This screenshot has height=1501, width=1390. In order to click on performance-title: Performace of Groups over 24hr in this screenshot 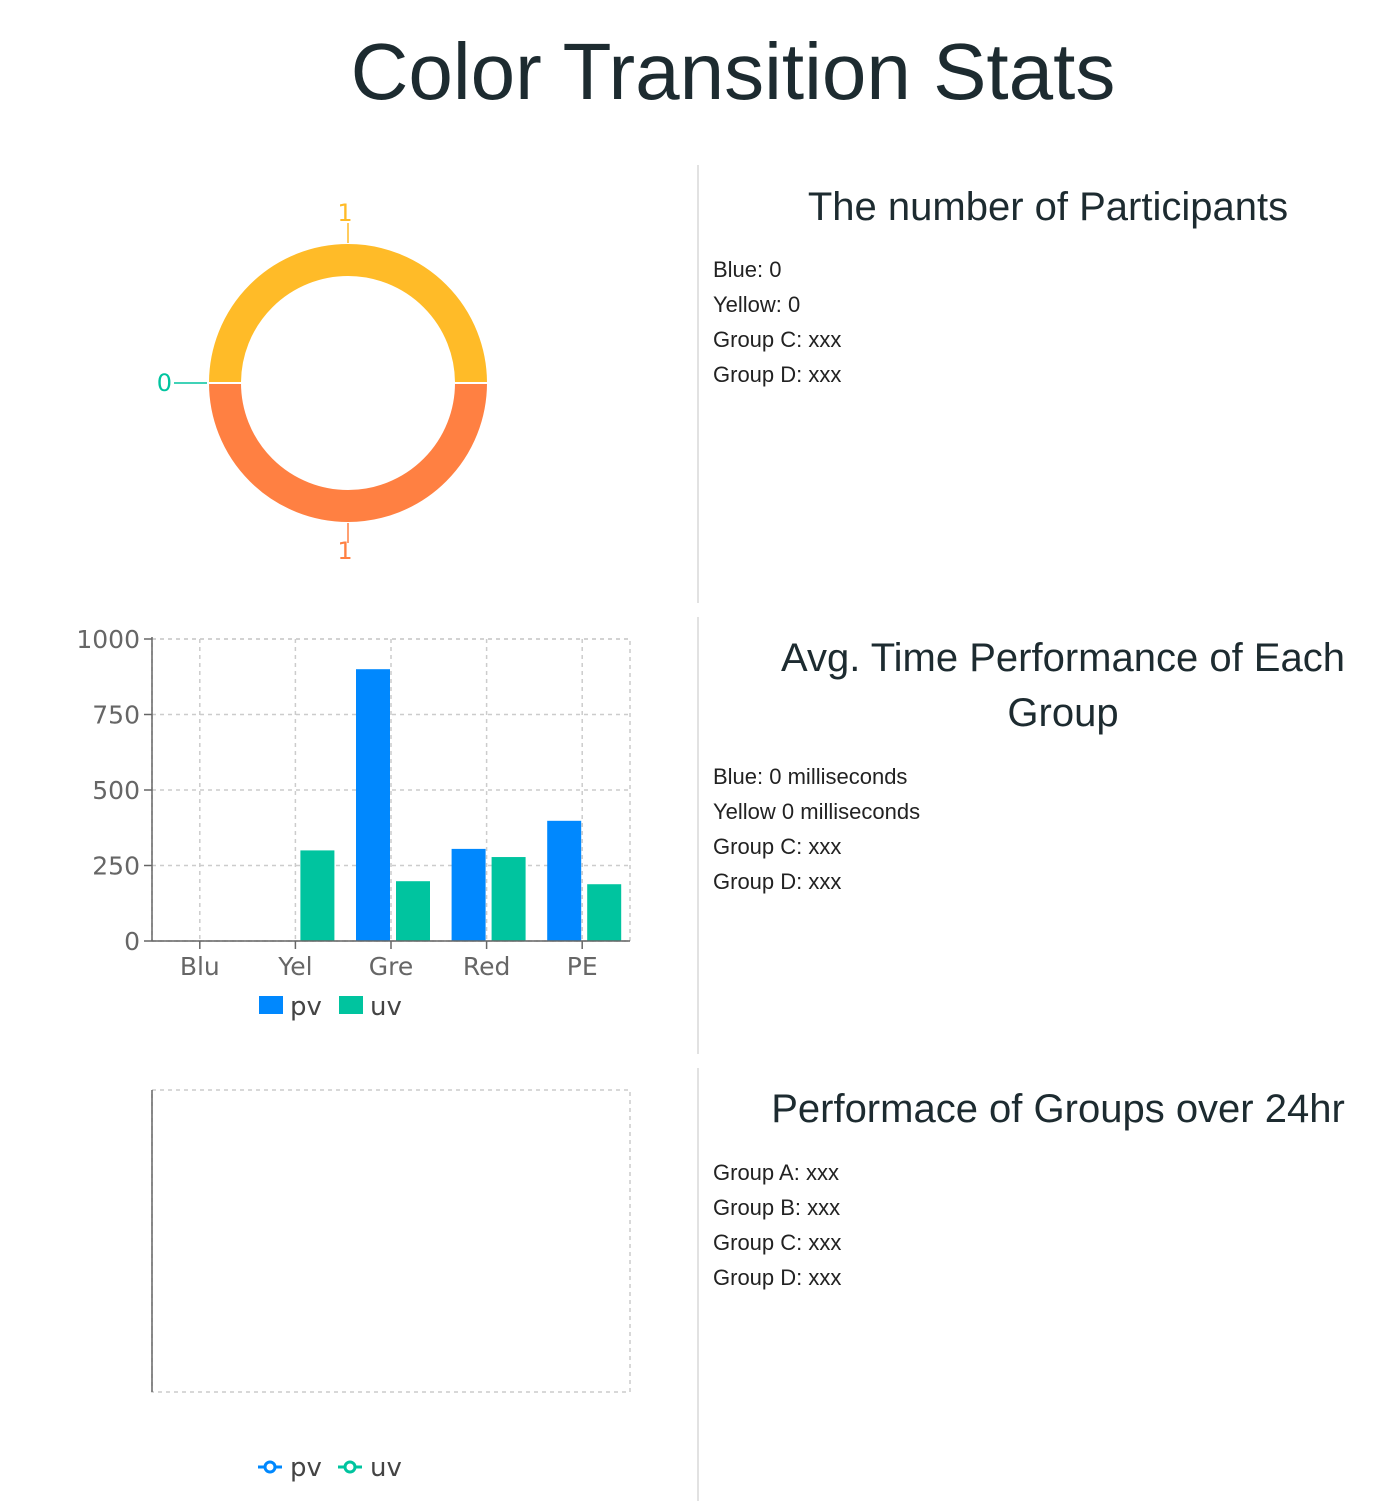, I will do `click(1058, 1109)`.